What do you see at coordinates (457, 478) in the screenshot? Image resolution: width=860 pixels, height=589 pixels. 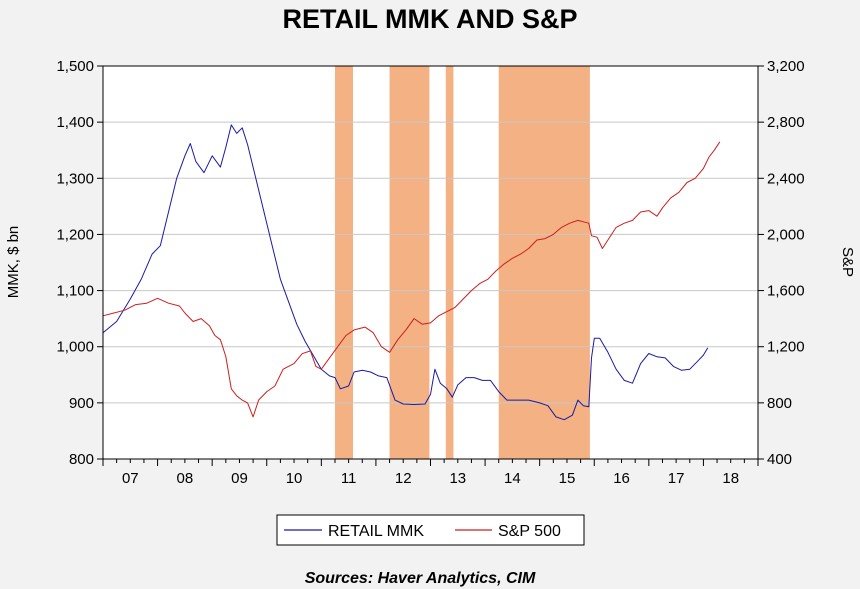 I see `x-tick-label-6: 13` at bounding box center [457, 478].